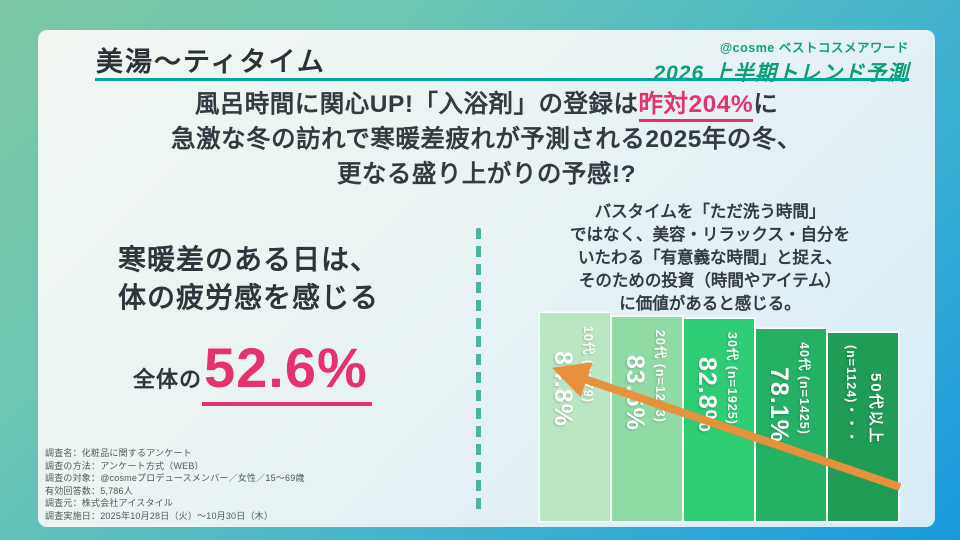  Describe the element at coordinates (124, 465) in the screenshot. I see `survey-note: 調査の方法：アンケート方式（WEB）` at that location.